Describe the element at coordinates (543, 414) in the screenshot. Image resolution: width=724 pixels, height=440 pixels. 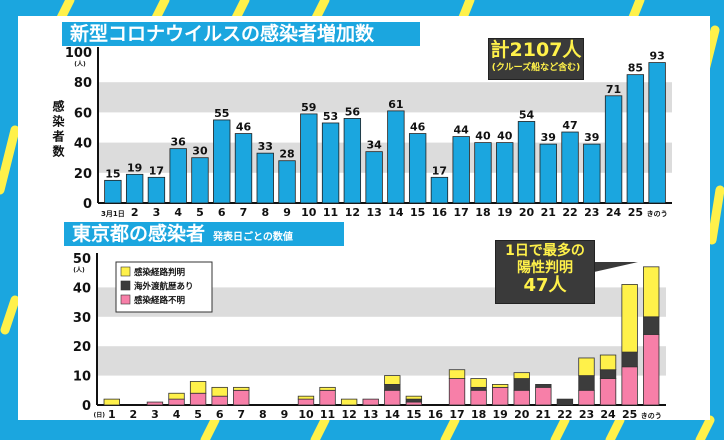
I see `x-tick-label: 21` at that location.